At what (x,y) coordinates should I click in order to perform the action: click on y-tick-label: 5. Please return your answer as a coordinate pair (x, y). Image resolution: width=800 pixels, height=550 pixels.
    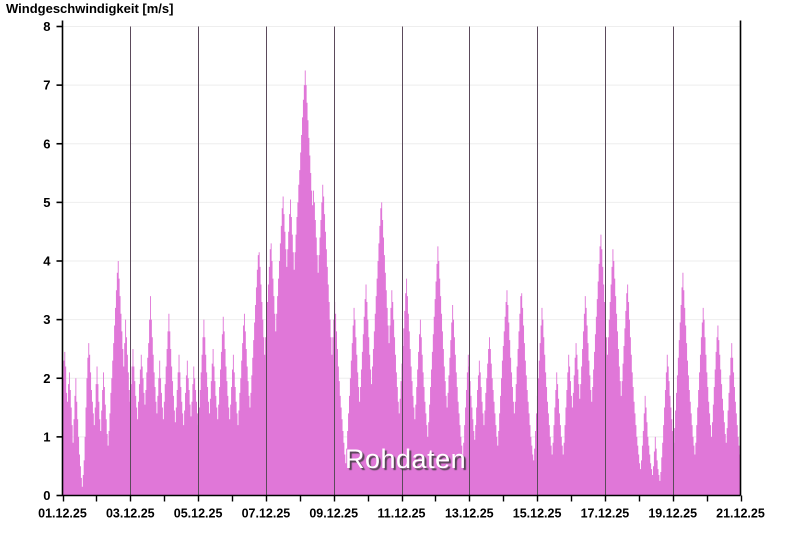
    Looking at the image, I should click on (46, 202).